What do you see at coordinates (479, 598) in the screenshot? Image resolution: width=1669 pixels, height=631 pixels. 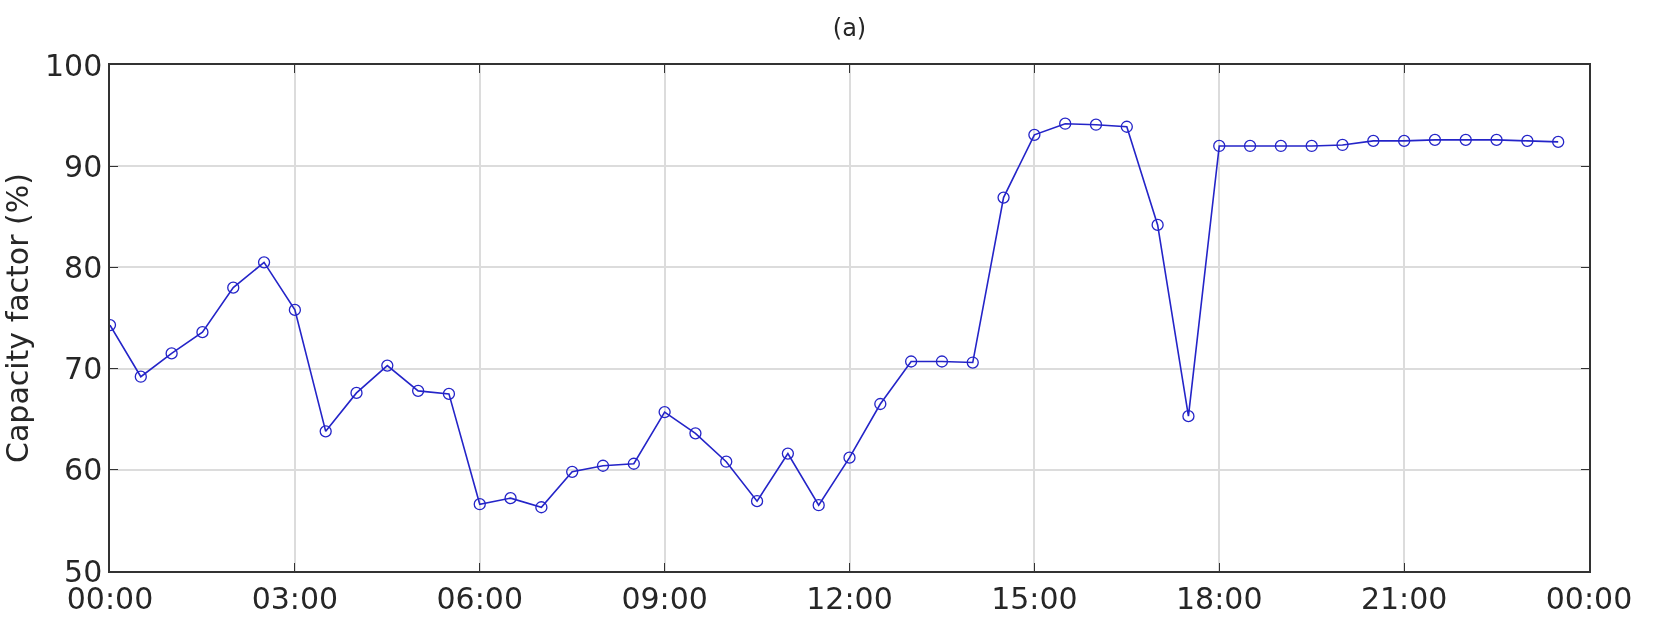 I see `x-tick-label: 06:00` at bounding box center [479, 598].